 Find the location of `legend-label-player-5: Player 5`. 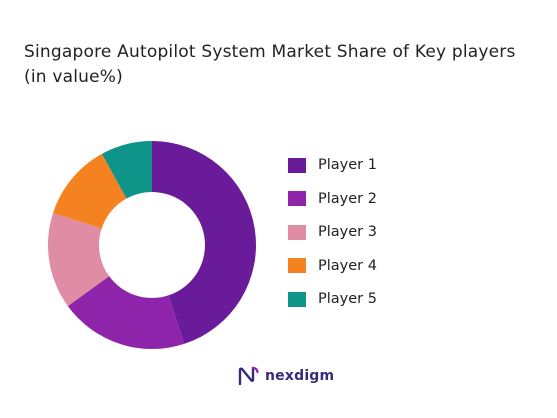

legend-label-player-5: Player 5 is located at coordinates (347, 299).